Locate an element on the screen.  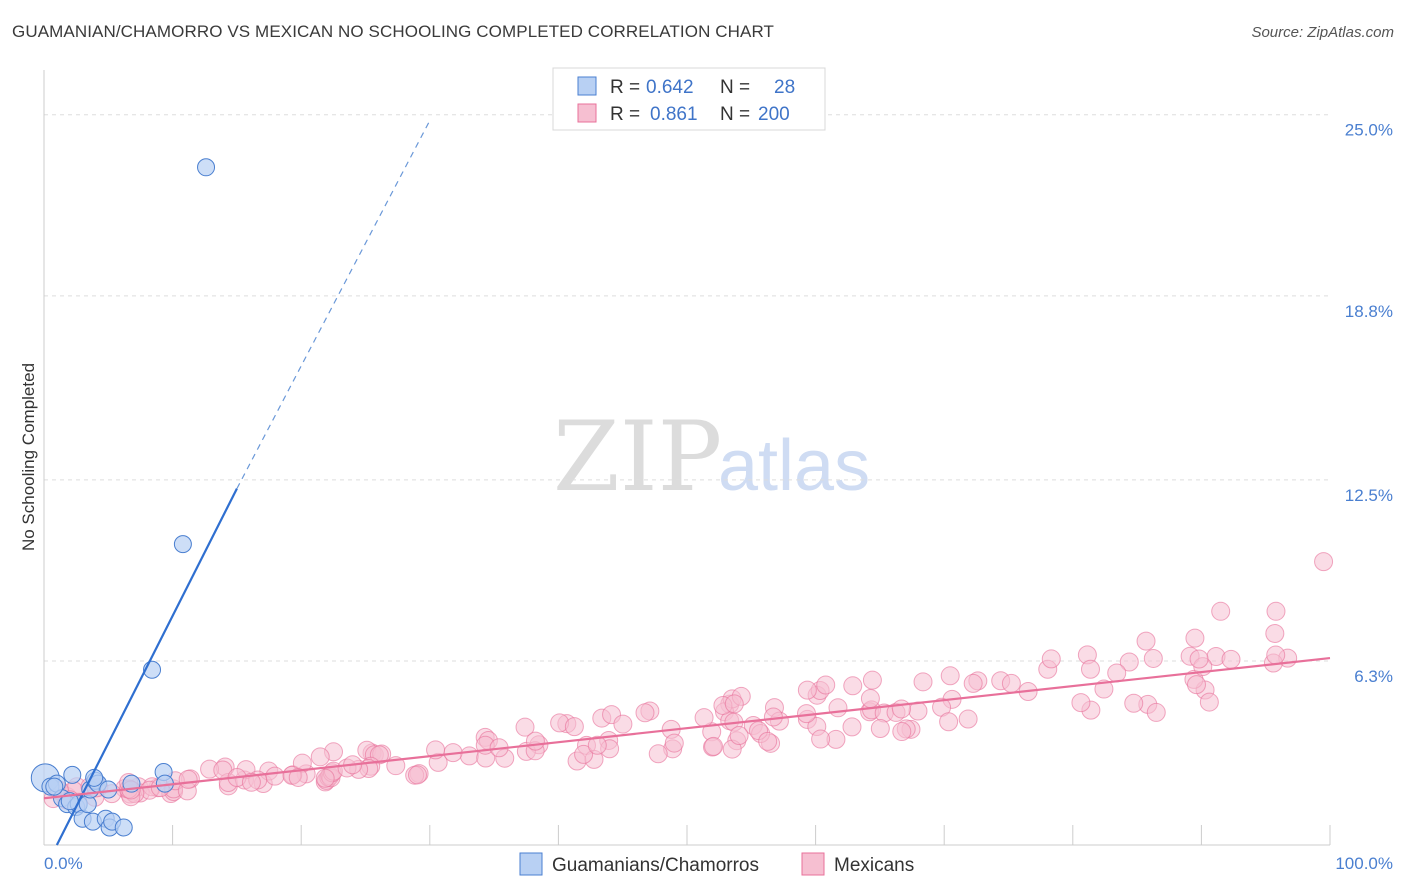
bottom-legend-series1: Guamanians/Chamorros is located at coordinates (655, 865).